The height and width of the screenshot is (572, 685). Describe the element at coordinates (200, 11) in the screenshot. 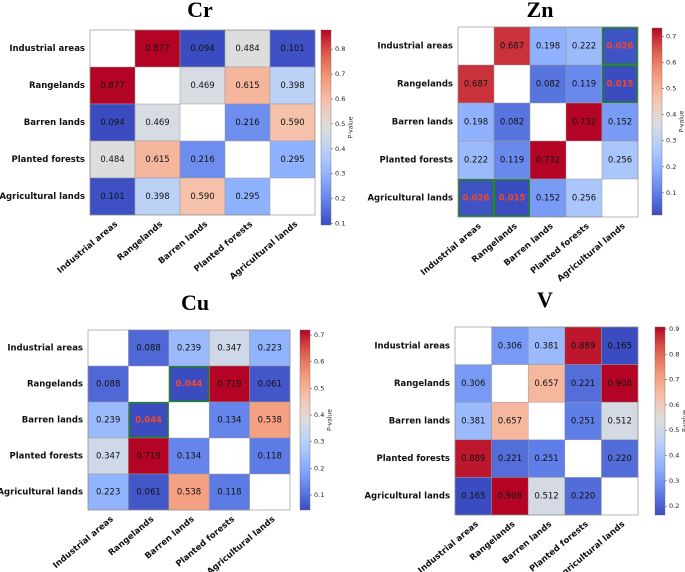

I see `chart-title: Cr` at that location.